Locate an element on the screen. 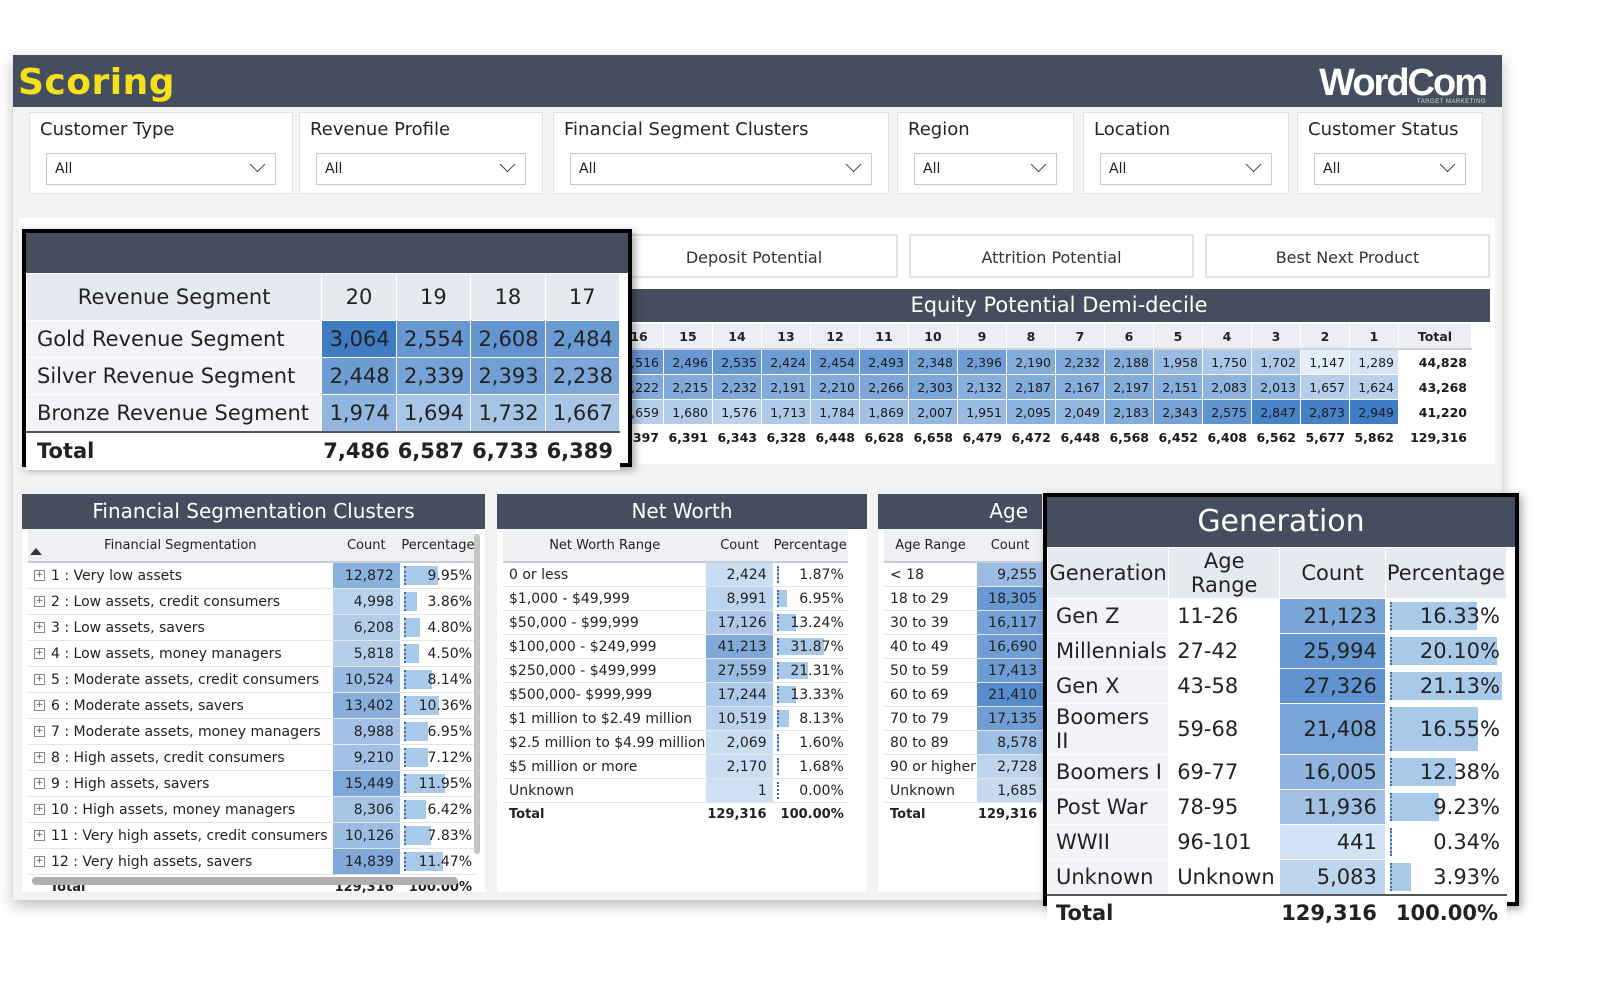 This screenshot has height=1001, width=1600. filter-location: Location All is located at coordinates (1186, 153).